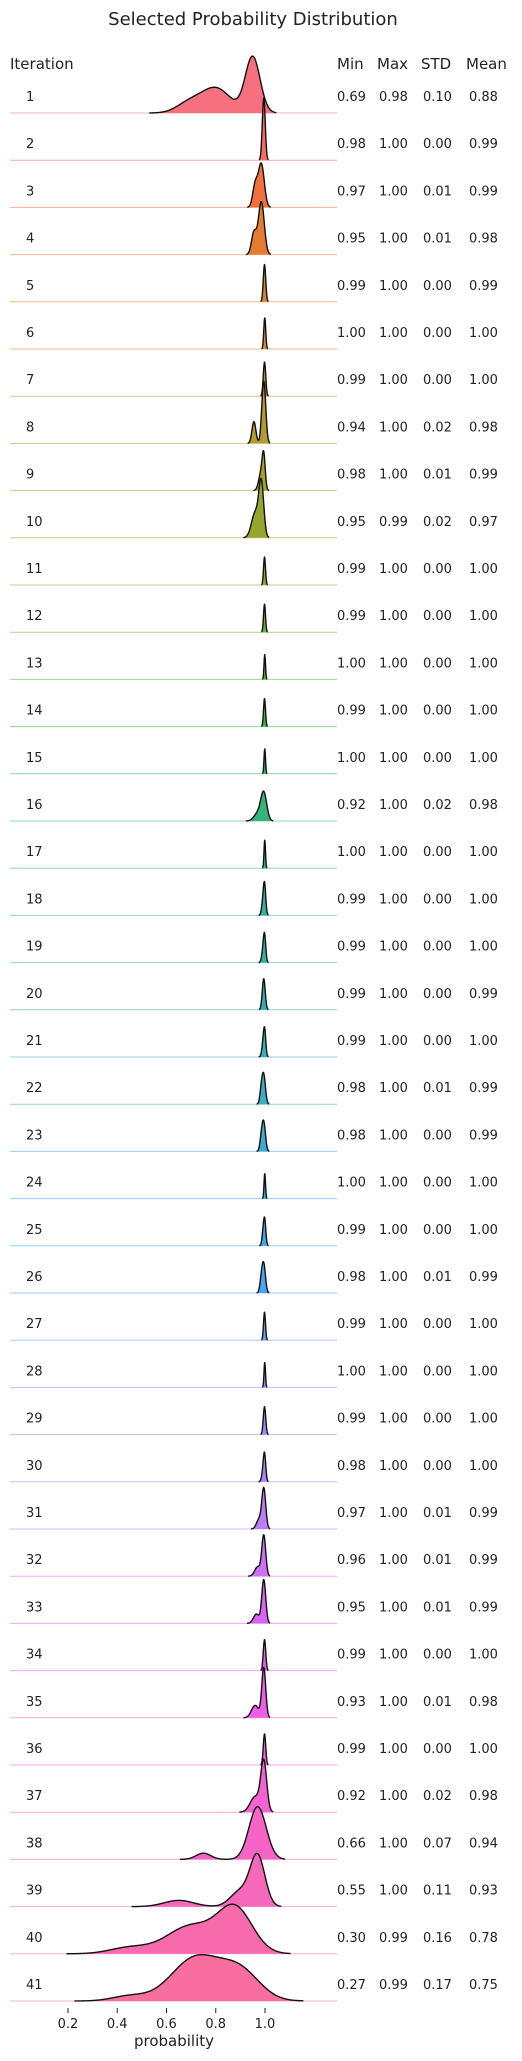 This screenshot has width=522, height=2061. What do you see at coordinates (351, 427) in the screenshot?
I see `stat-min: 0.94` at bounding box center [351, 427].